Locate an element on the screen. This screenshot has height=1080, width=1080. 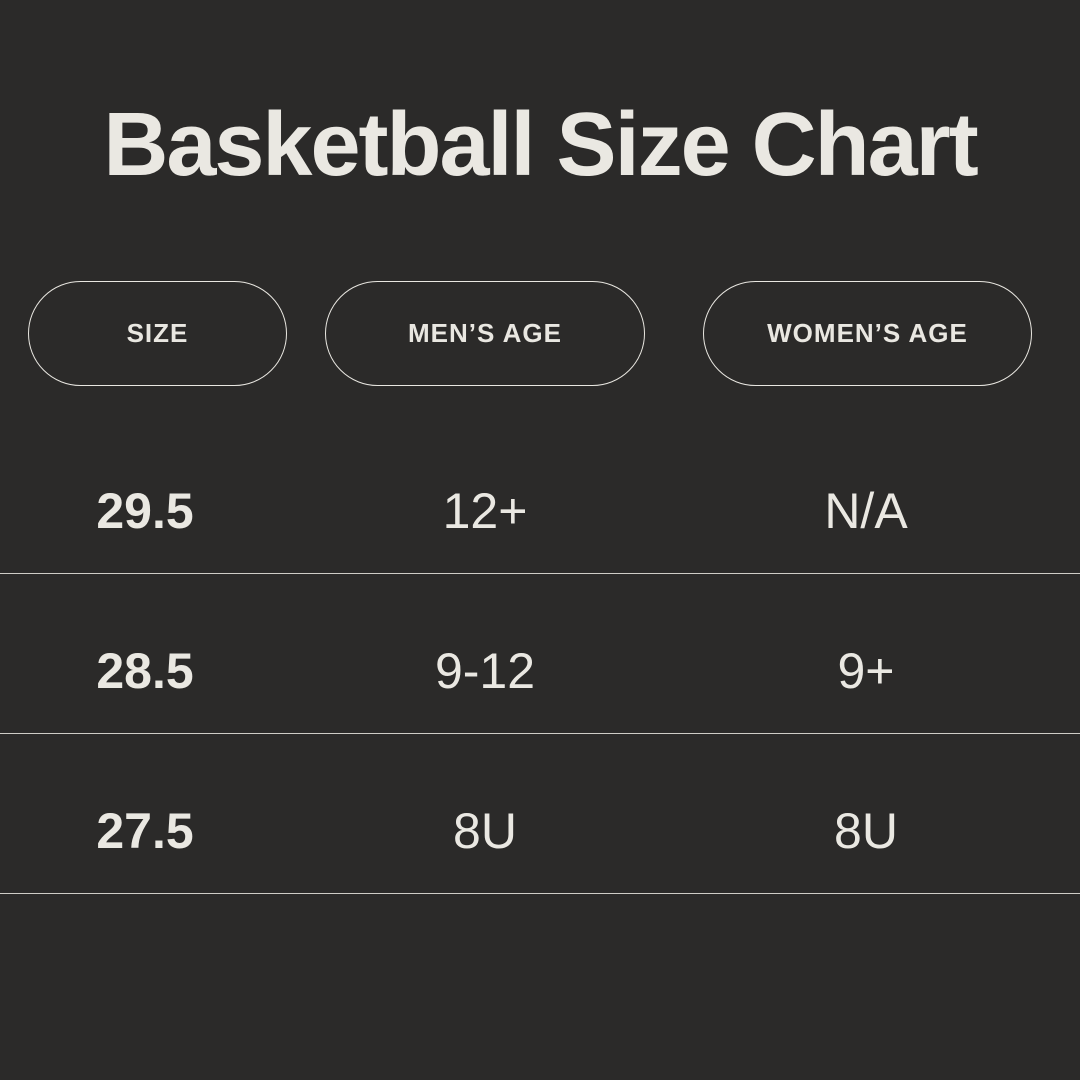
column-header-label-womens-age: WOMEN’S AGE is located at coordinates (867, 333).